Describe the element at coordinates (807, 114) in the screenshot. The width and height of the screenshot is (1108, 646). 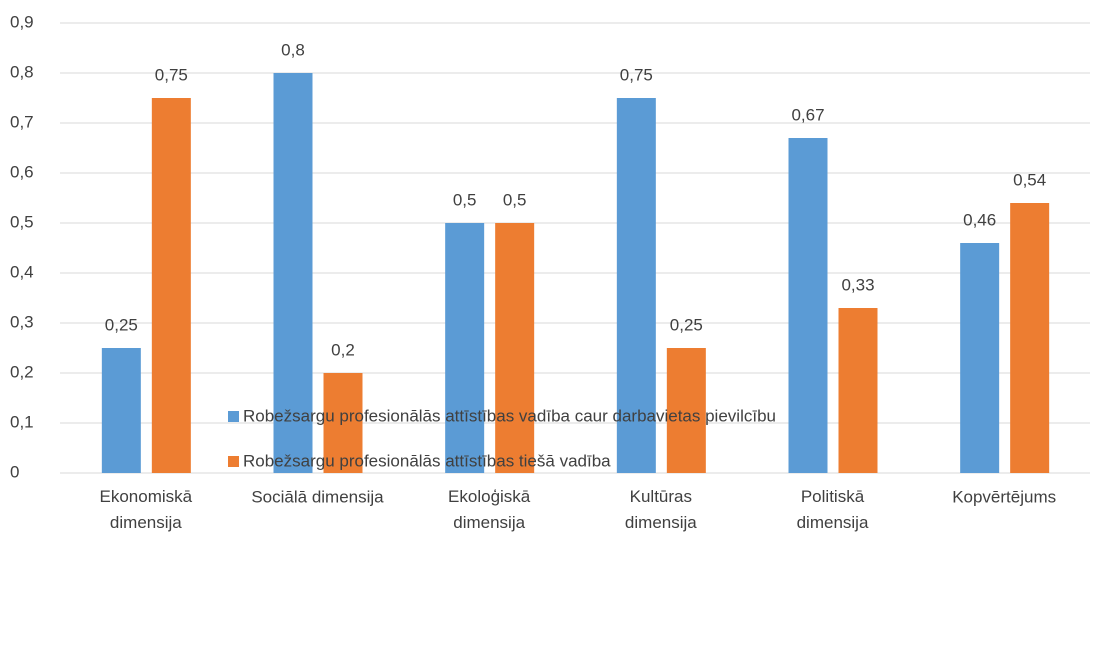
I see `data-label: 0,67` at that location.